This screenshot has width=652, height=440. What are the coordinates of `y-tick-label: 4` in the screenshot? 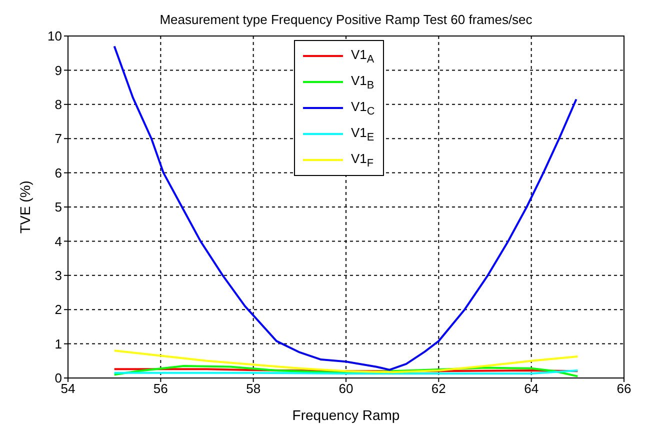 It's located at (58, 241).